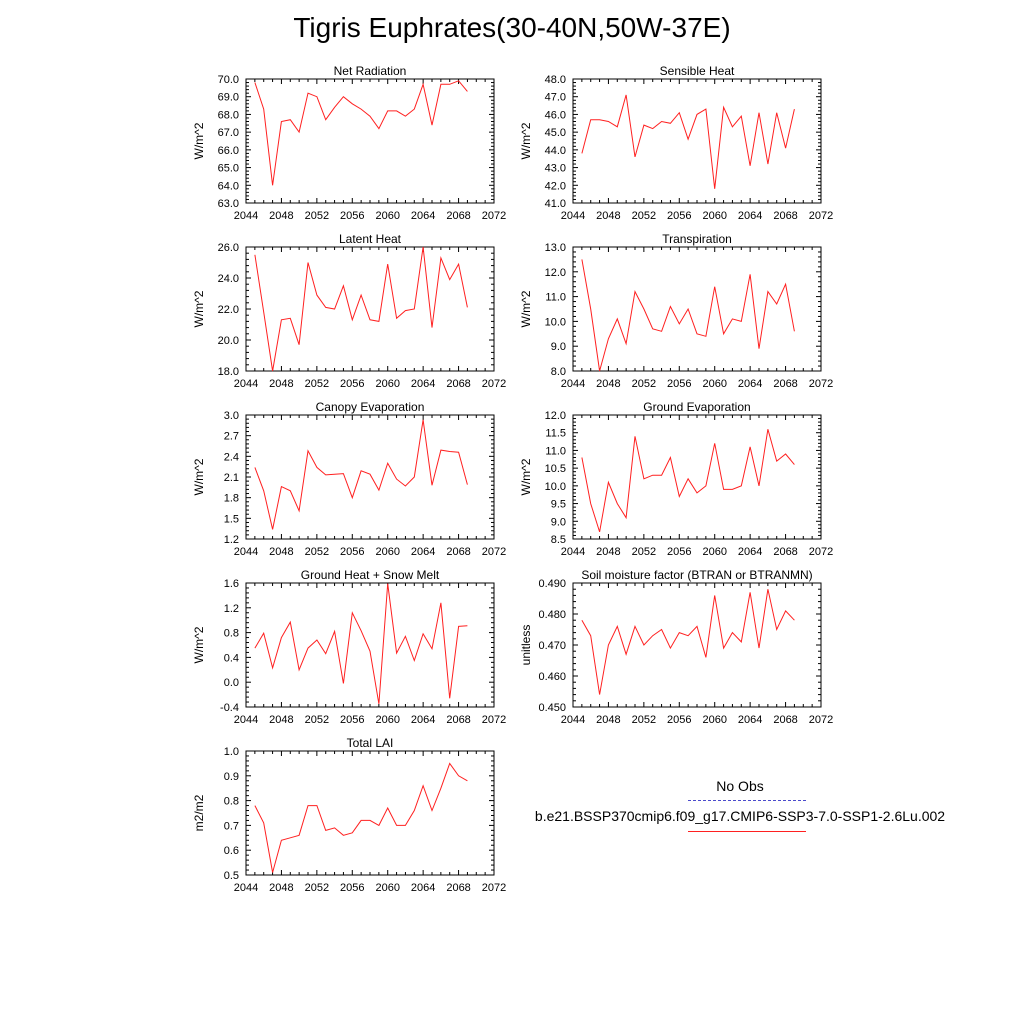  Describe the element at coordinates (370, 575) in the screenshot. I see `panel-title: Ground Heat + Snow Melt` at that location.